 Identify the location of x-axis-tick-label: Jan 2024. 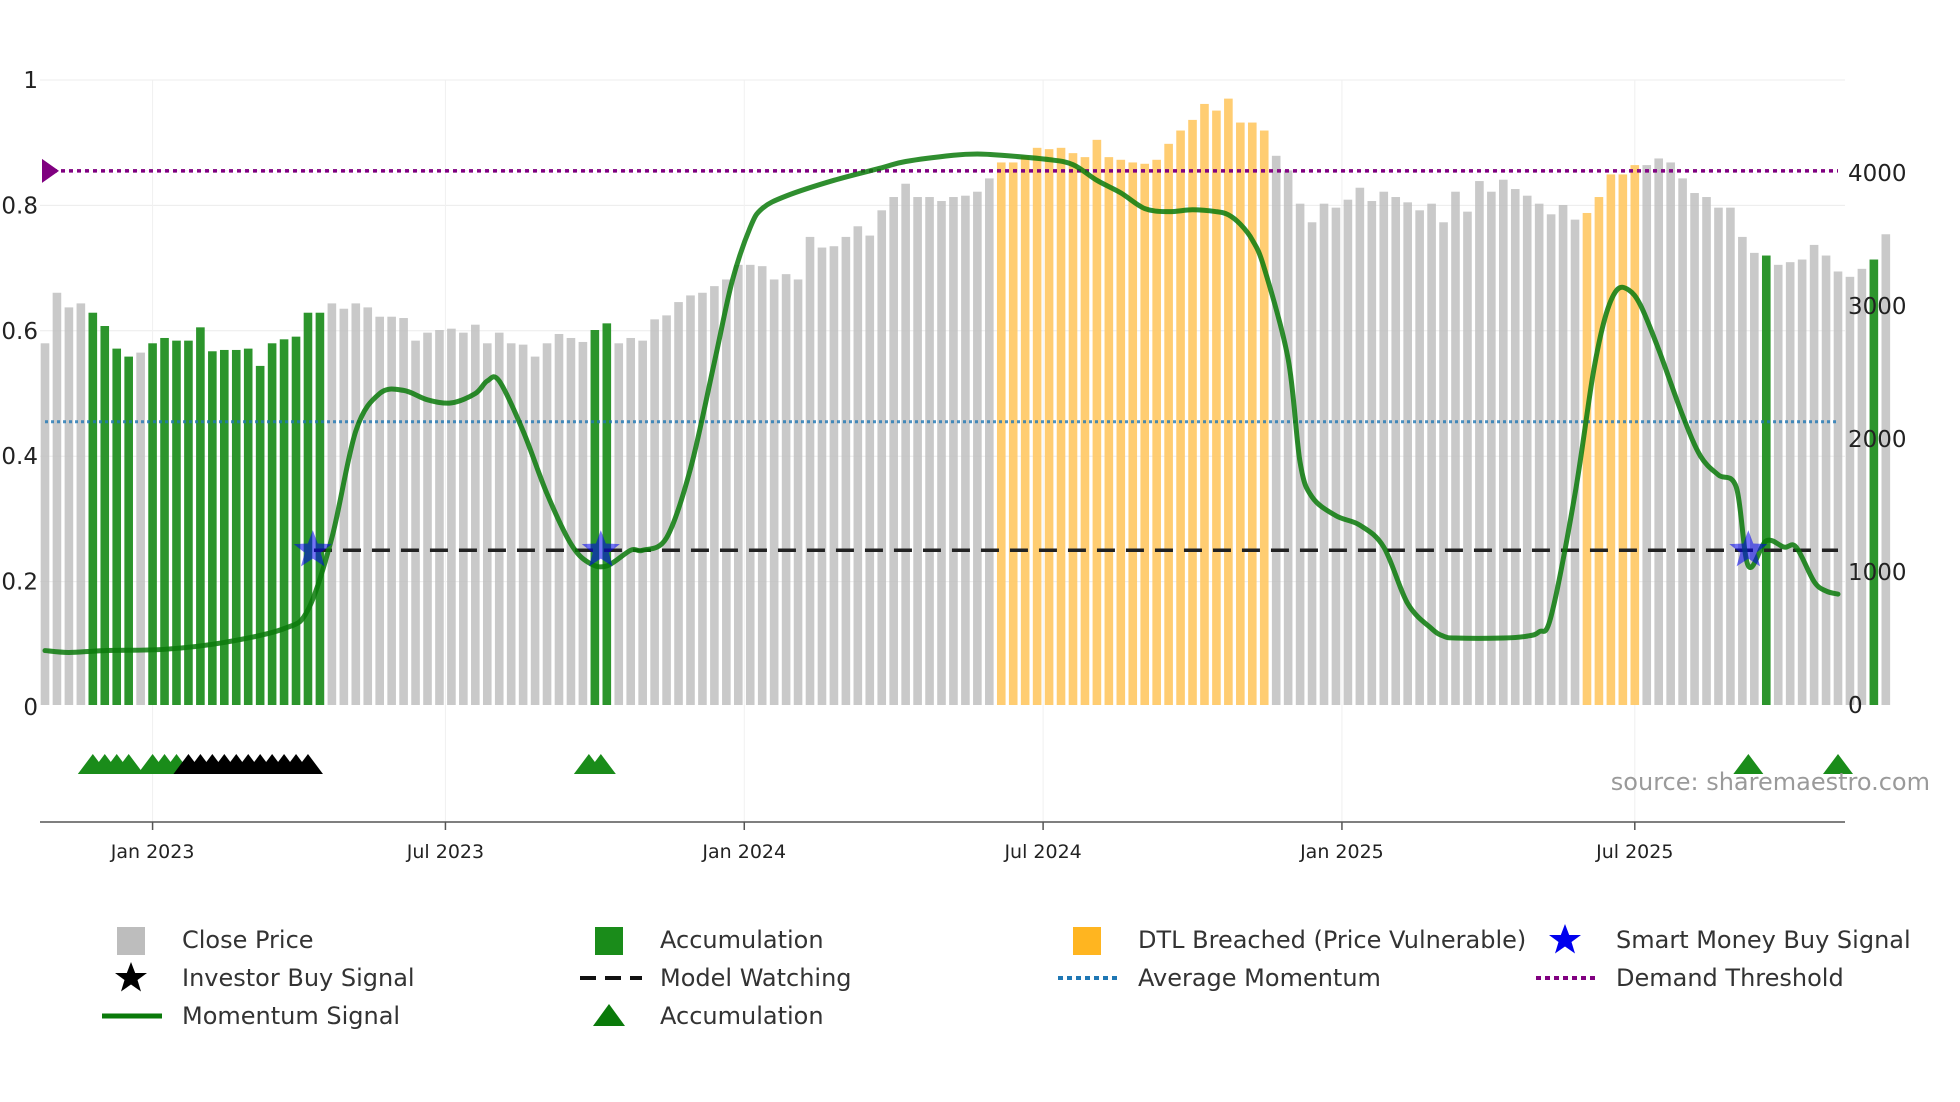
(743, 852).